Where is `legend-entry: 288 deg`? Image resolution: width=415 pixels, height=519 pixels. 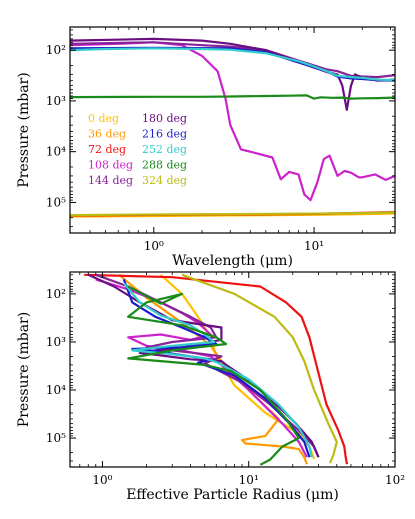
legend-entry: 288 deg is located at coordinates (164, 165).